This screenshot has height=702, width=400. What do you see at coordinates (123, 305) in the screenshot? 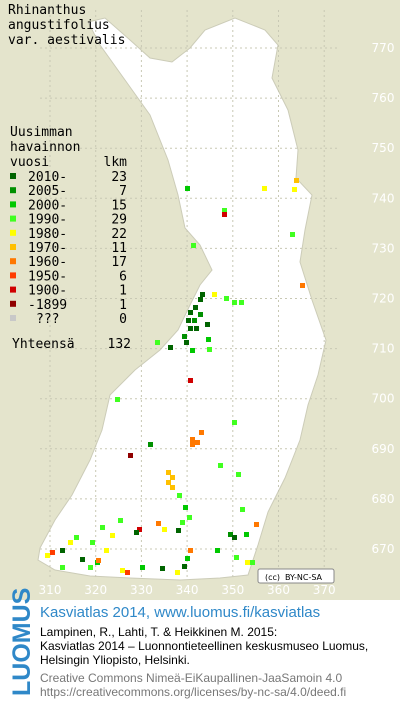
I see `legend-count: 1` at bounding box center [123, 305].